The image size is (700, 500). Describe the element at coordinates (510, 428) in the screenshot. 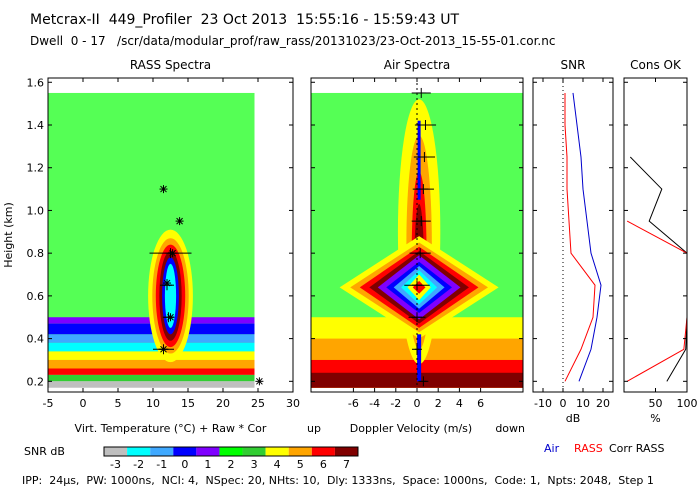

I see `down-label: down` at that location.